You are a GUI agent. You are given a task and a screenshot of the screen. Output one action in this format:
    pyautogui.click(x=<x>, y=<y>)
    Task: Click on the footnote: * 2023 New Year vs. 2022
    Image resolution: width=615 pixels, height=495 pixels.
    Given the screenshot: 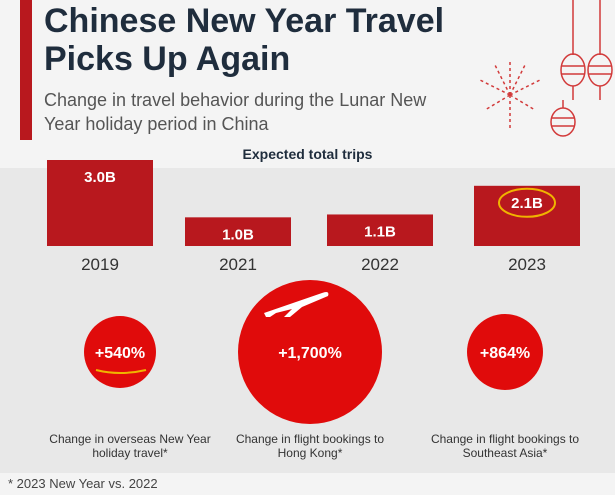 What is the action you would take?
    pyautogui.click(x=83, y=483)
    